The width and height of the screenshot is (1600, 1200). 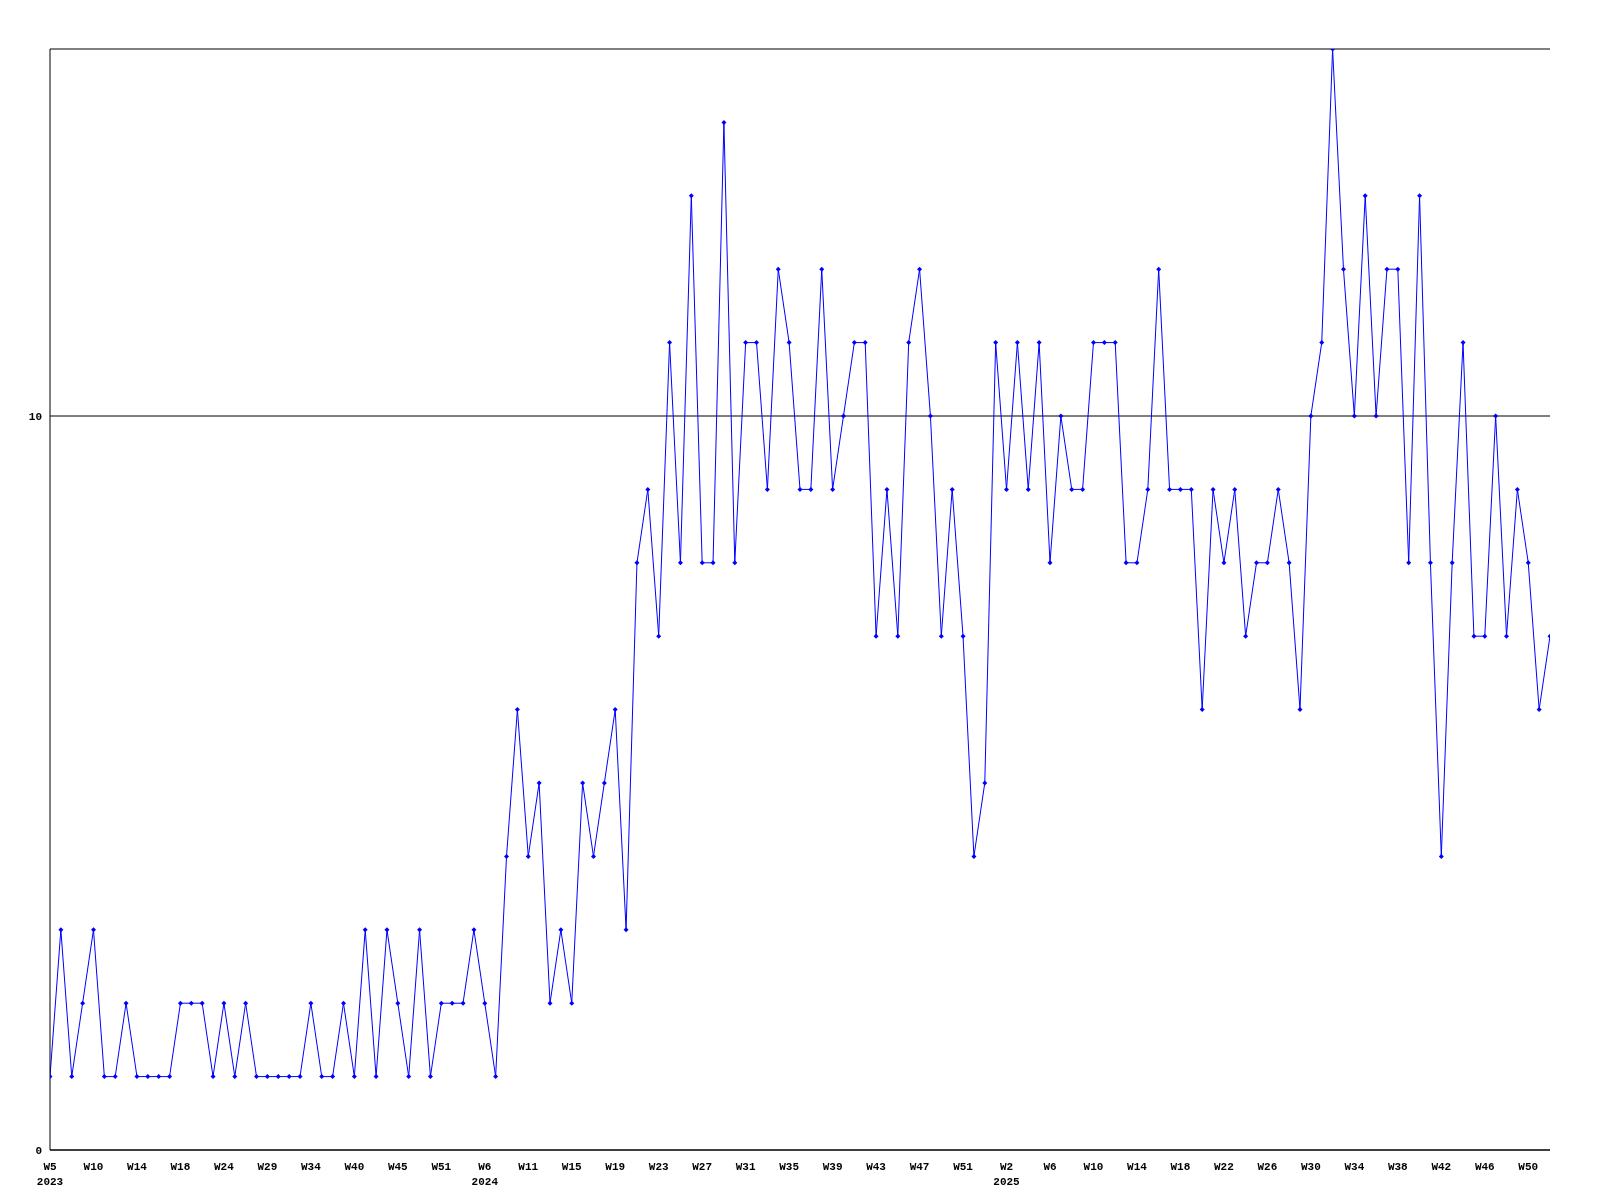 What do you see at coordinates (745, 1167) in the screenshot?
I see `x-tick-label: W31` at bounding box center [745, 1167].